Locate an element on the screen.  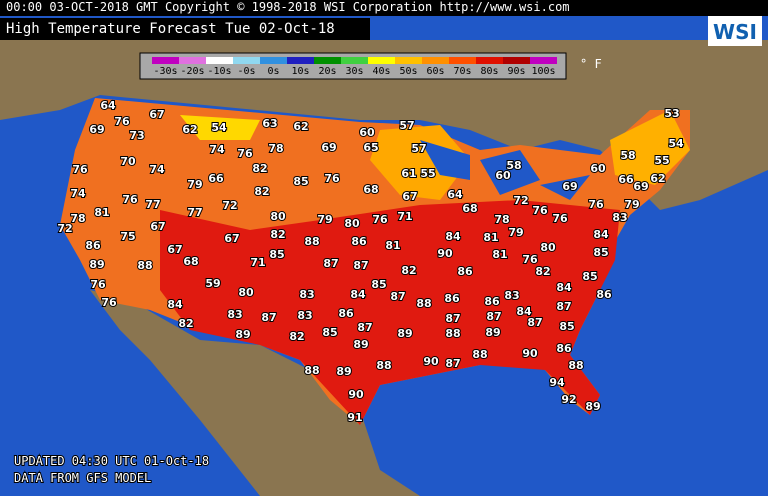
temperature-label: 68 is located at coordinates (190, 261).